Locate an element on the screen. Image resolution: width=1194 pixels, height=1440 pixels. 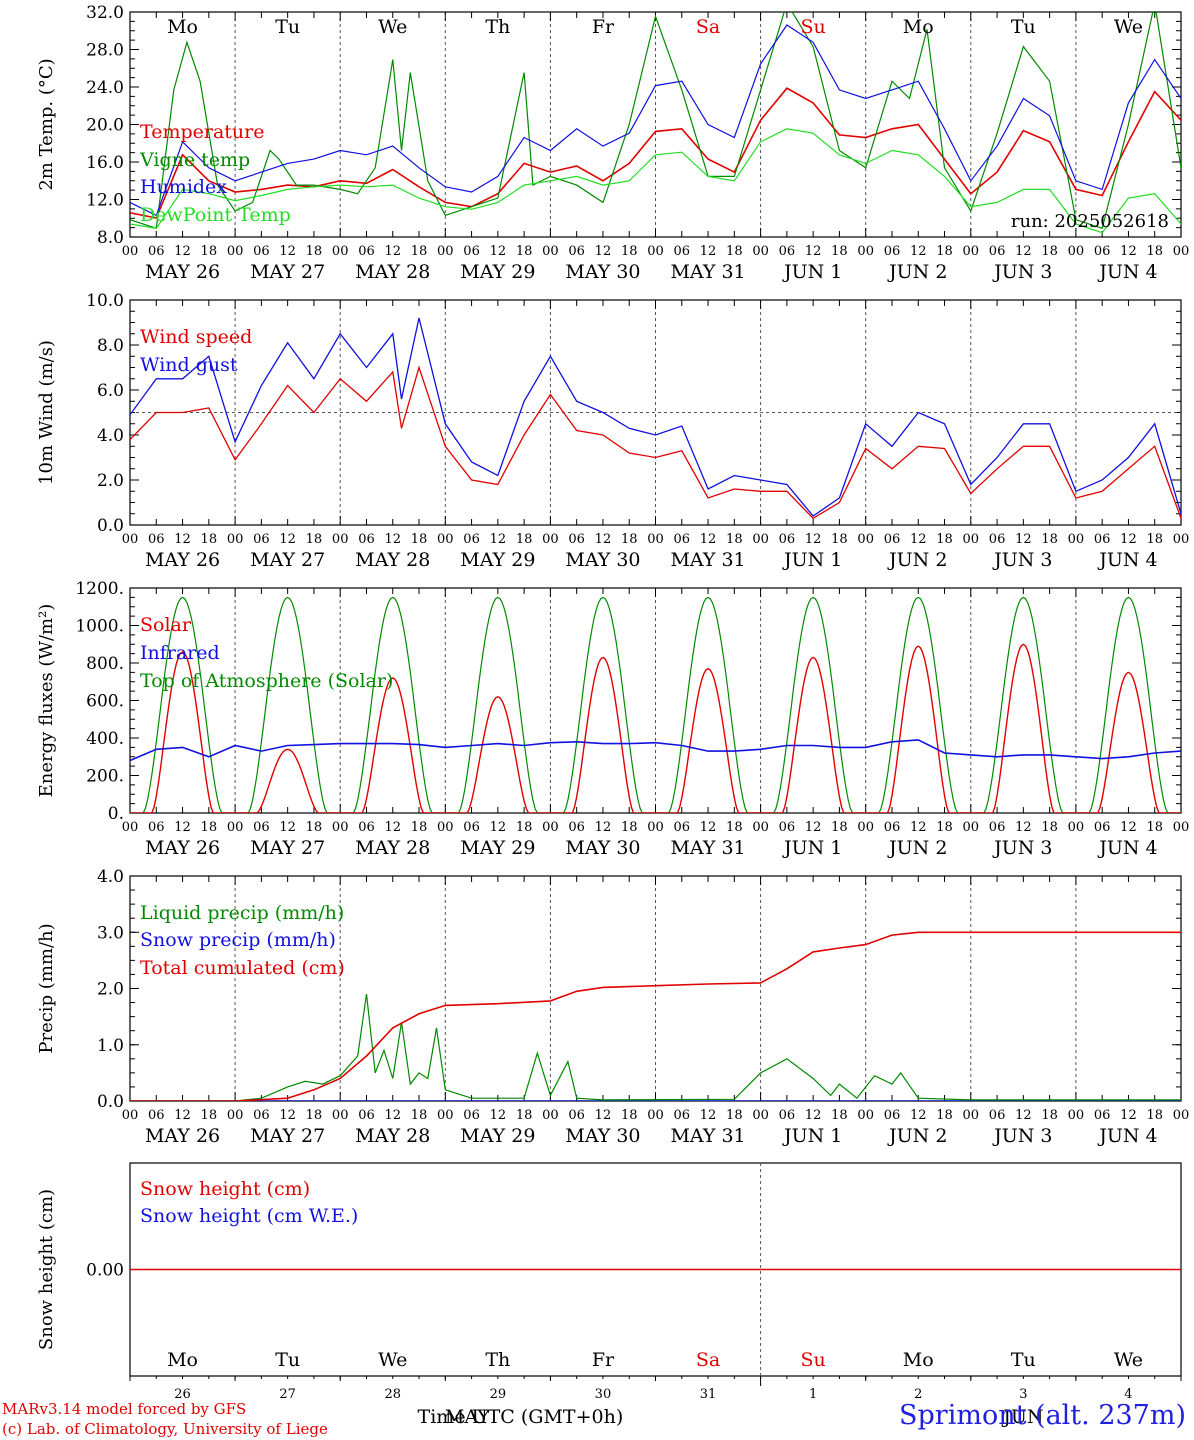
y-tick-label: 10.0 is located at coordinates (105, 301).